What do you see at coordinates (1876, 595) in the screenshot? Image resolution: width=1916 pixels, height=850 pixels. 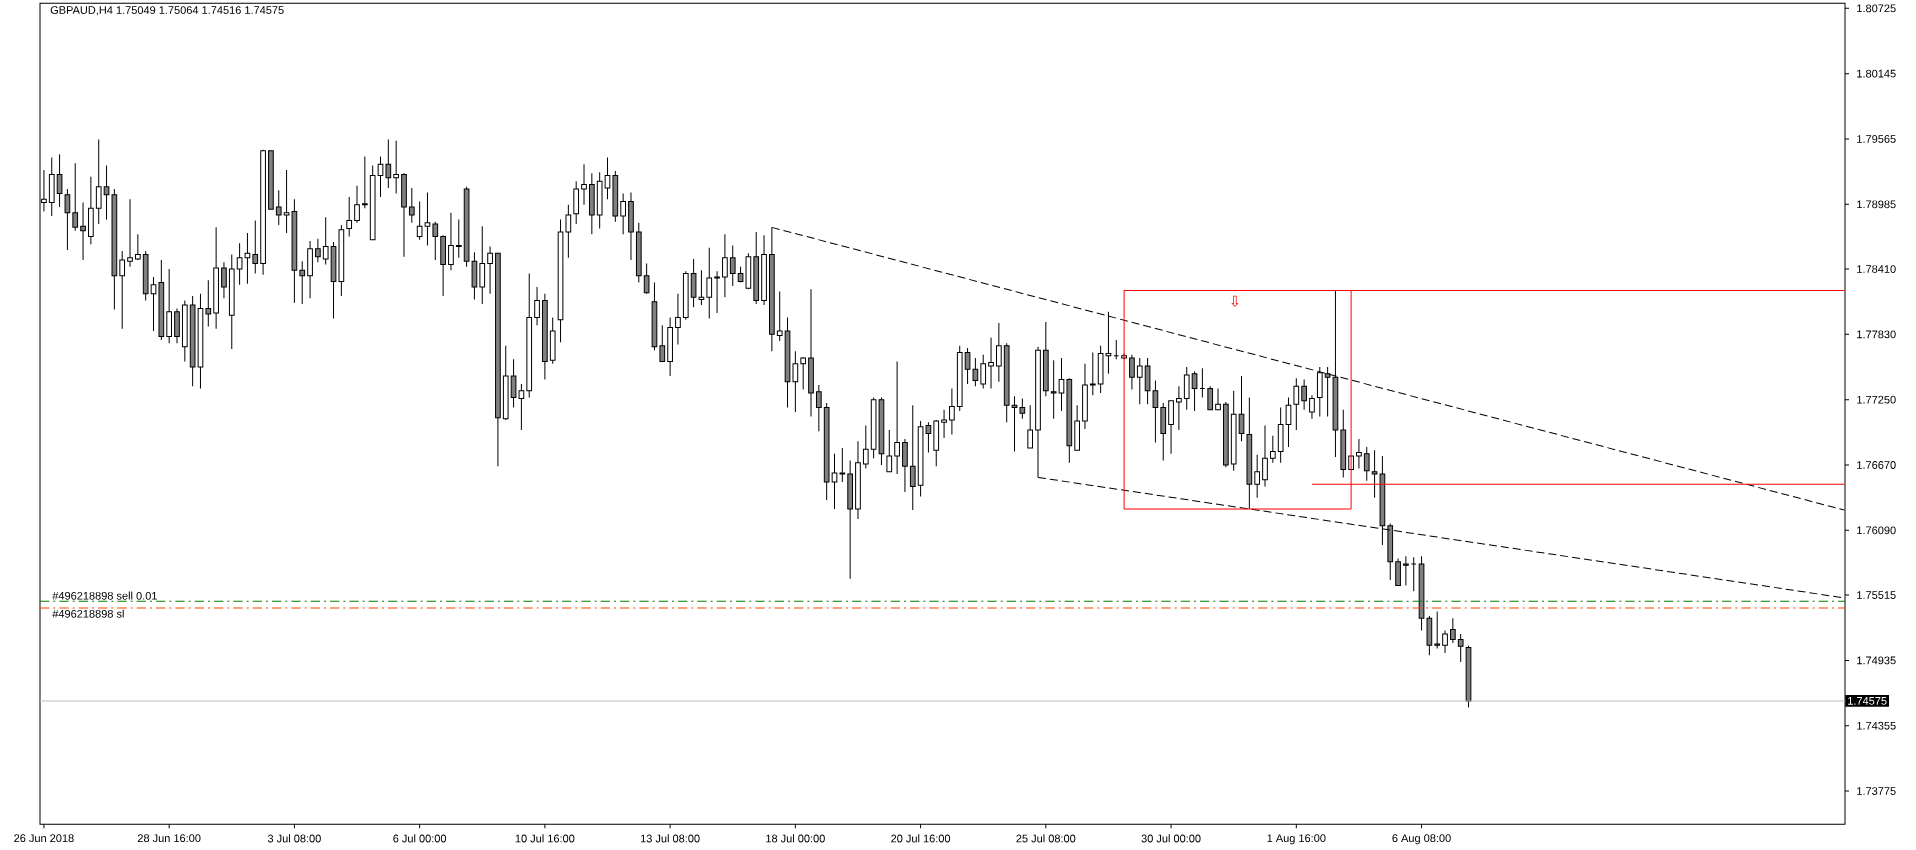 I see `y-tick-label: 1.75515` at bounding box center [1876, 595].